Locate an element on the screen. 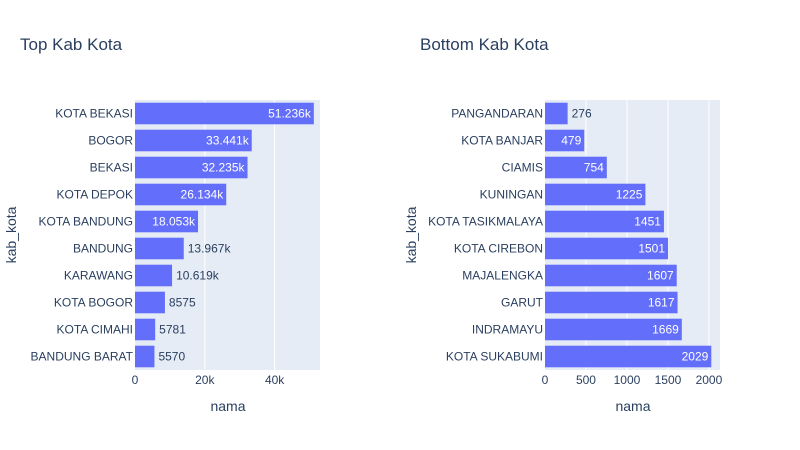 This screenshot has width=800, height=450. top-y-tick-label: KOTA BEKASI is located at coordinates (94, 114).